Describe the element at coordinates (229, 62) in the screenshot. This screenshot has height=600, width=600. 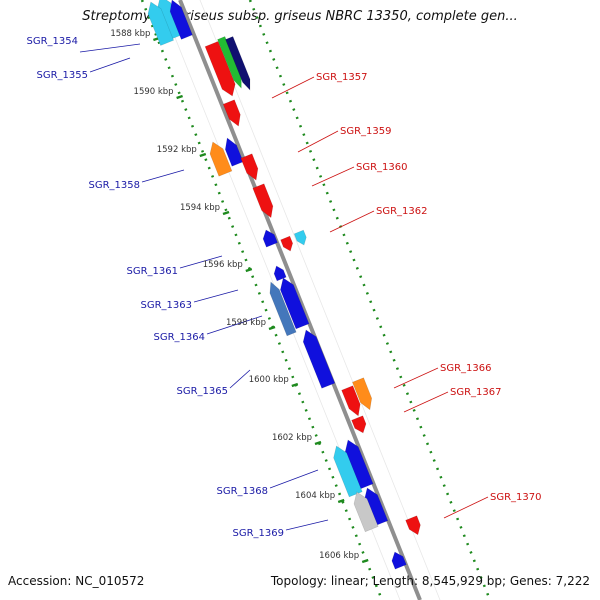
I see `gene-sgr-1357-green` at that location.